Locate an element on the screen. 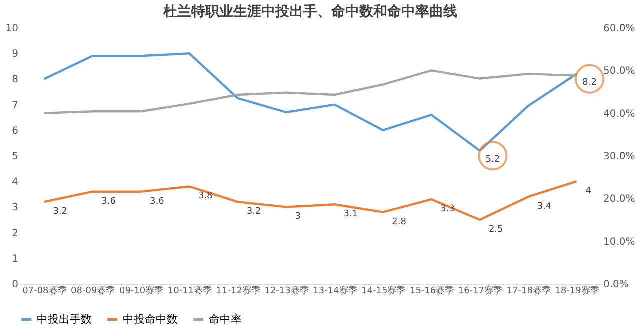  data-label: 3.4 is located at coordinates (544, 207).